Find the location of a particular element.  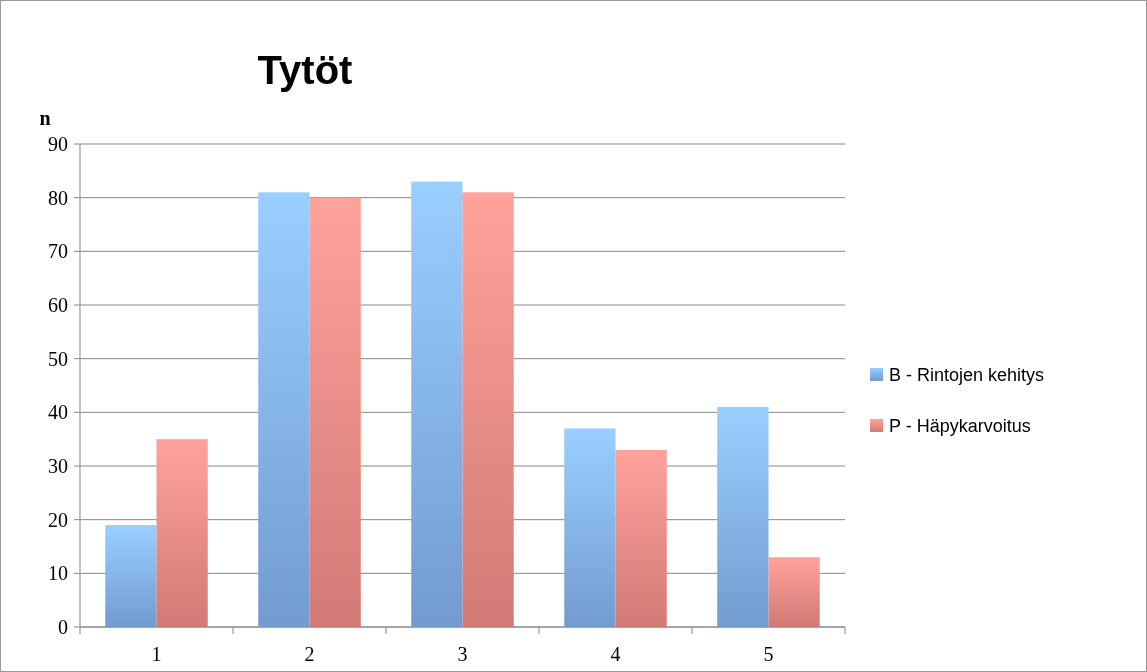

x-tick-label: 3 is located at coordinates (462, 654).